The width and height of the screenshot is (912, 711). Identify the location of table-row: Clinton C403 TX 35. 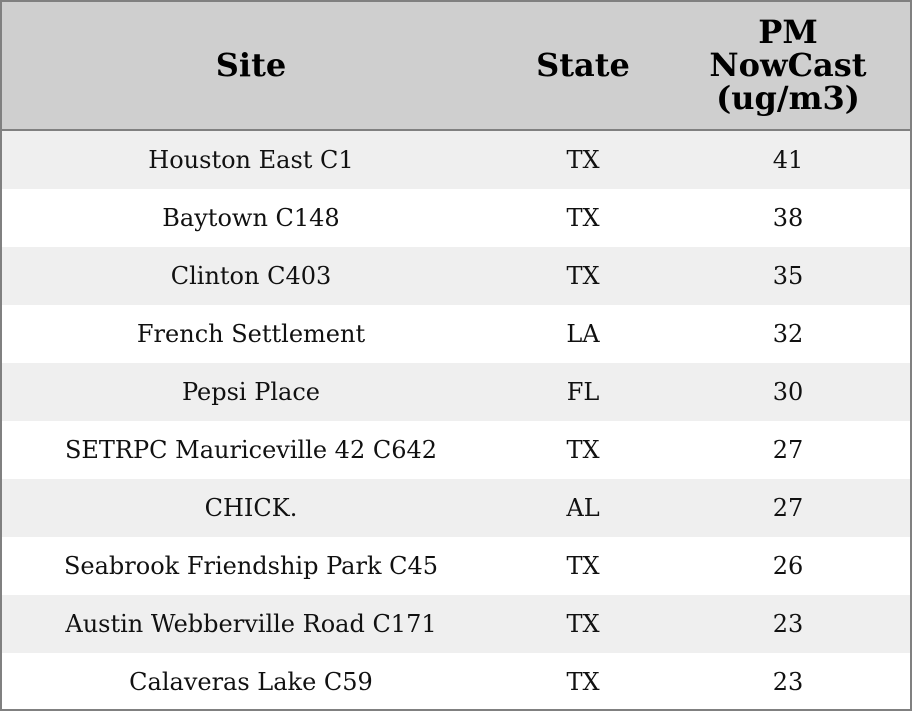
(456, 276).